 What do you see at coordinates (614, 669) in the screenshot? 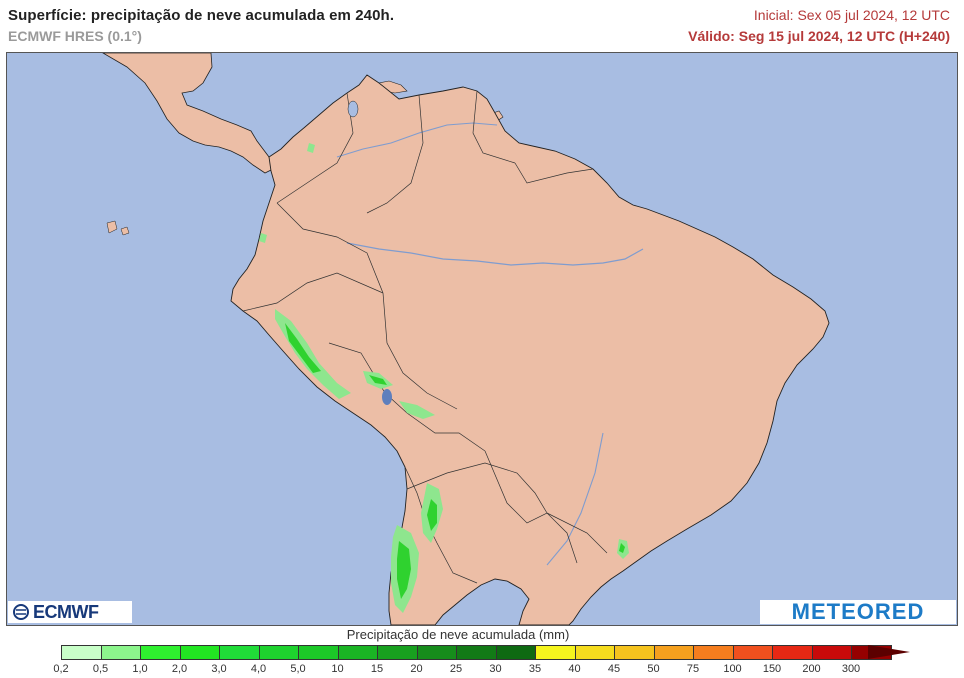
I see `legend-label: 45` at bounding box center [614, 669].